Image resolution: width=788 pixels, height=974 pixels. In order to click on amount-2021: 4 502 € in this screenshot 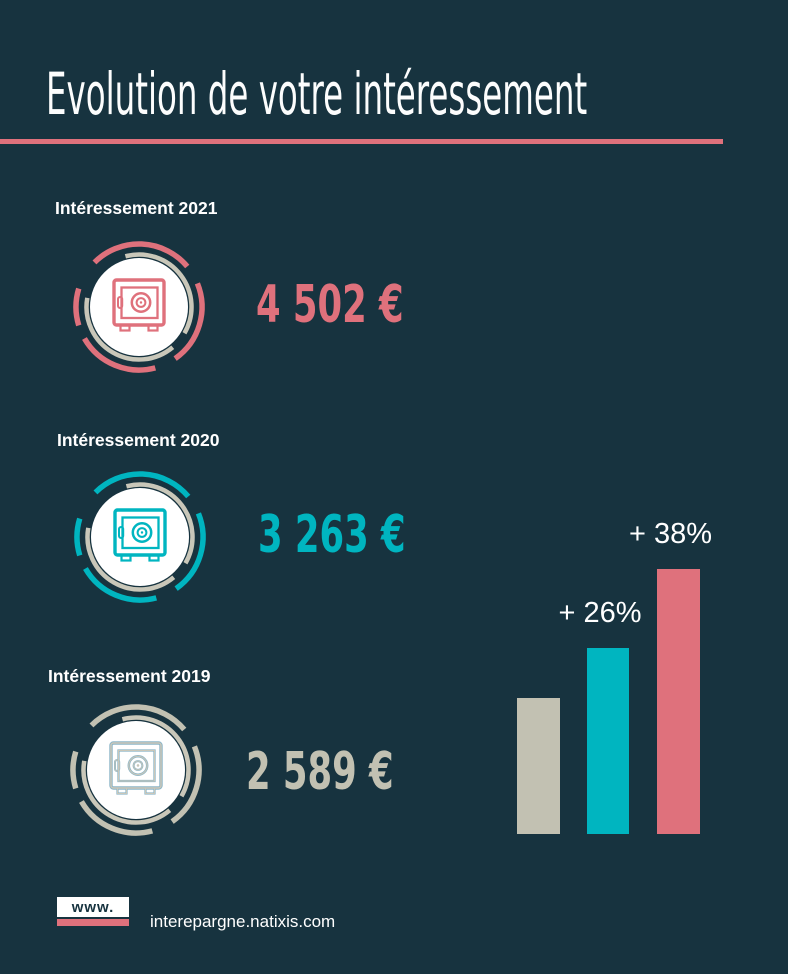, I will do `click(330, 305)`.